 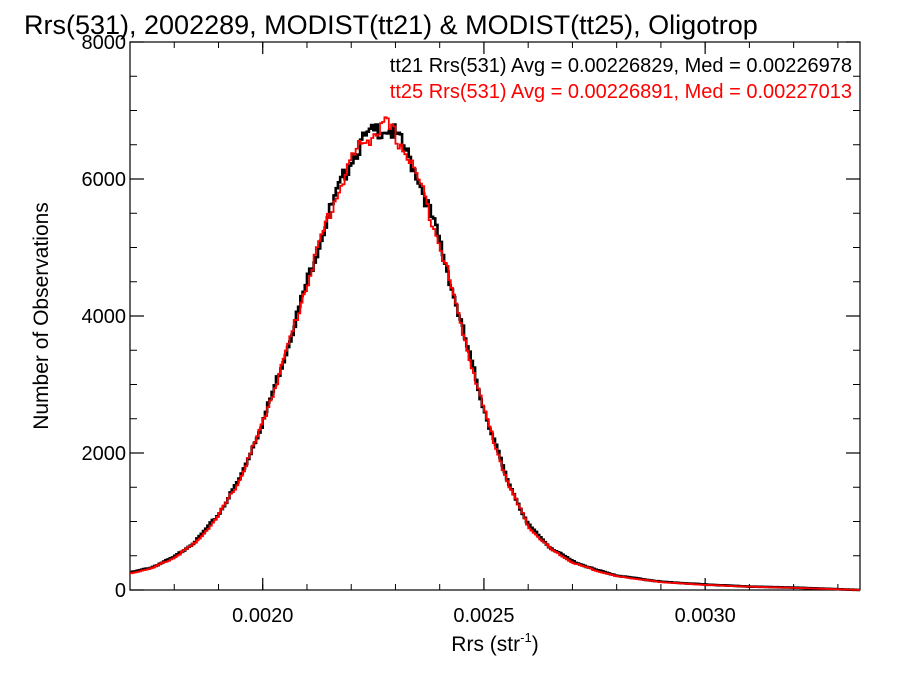 I want to click on y-tick-label: 0, so click(x=120, y=591).